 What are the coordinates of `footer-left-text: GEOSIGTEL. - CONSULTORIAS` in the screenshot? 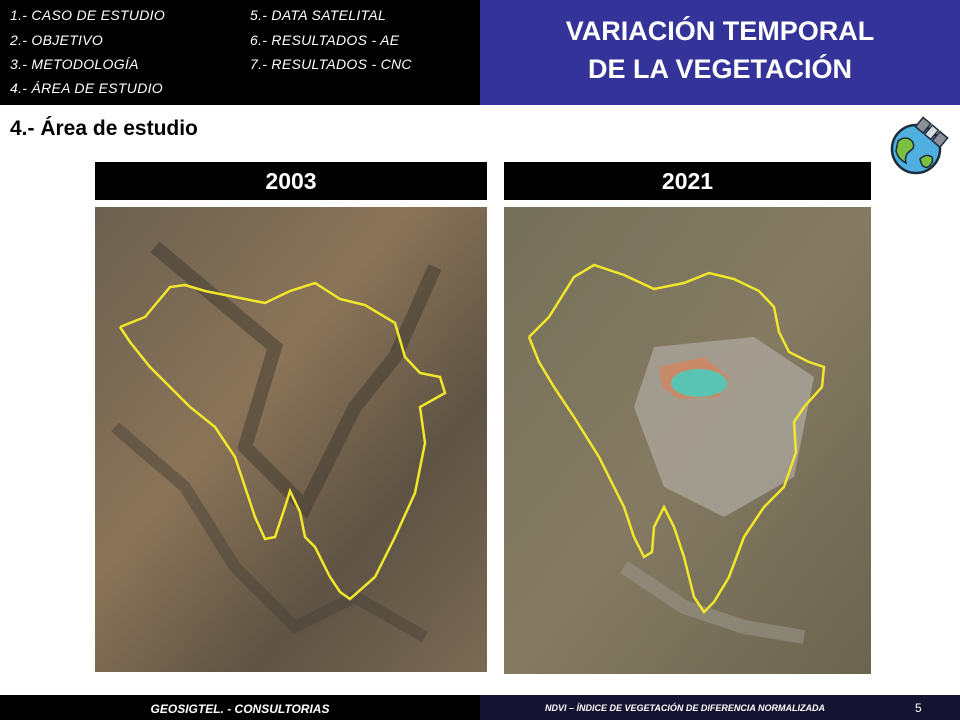 It's located at (240, 709).